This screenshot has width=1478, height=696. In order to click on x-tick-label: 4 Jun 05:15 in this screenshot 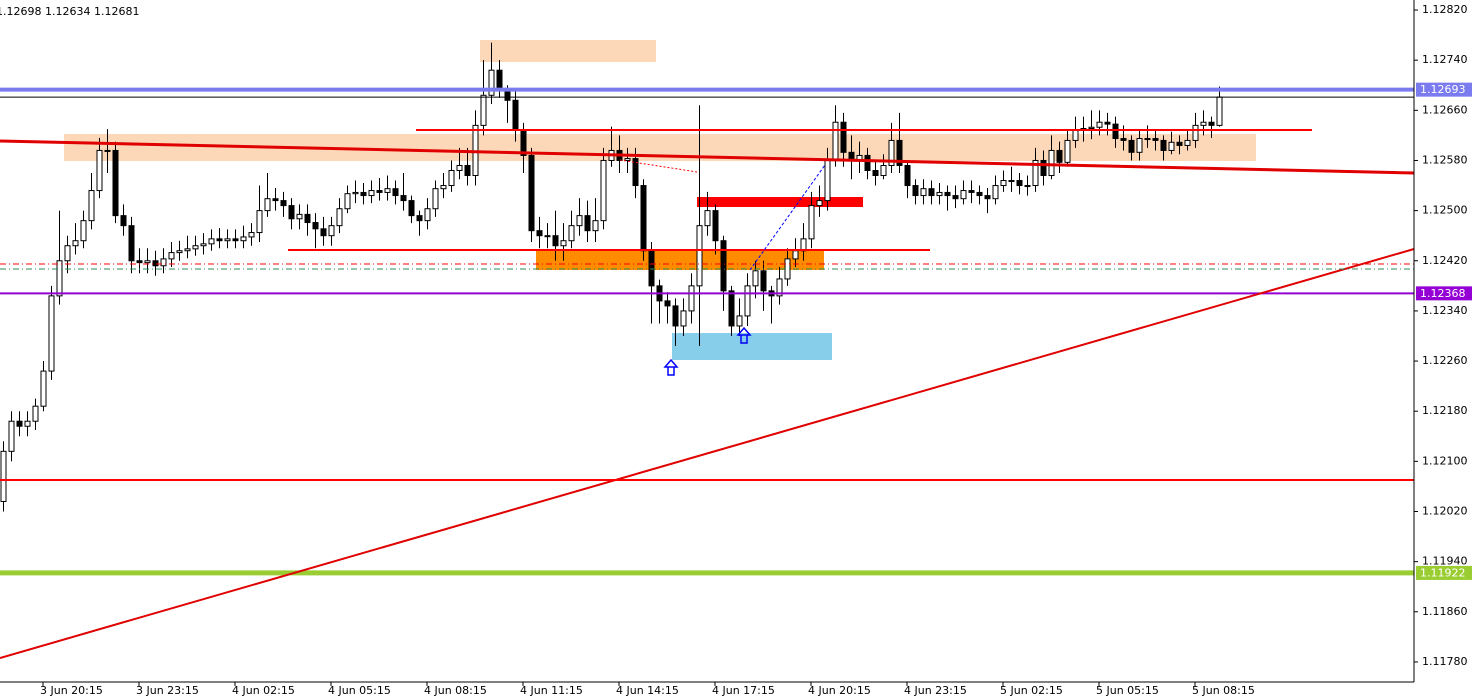, I will do `click(359, 690)`.